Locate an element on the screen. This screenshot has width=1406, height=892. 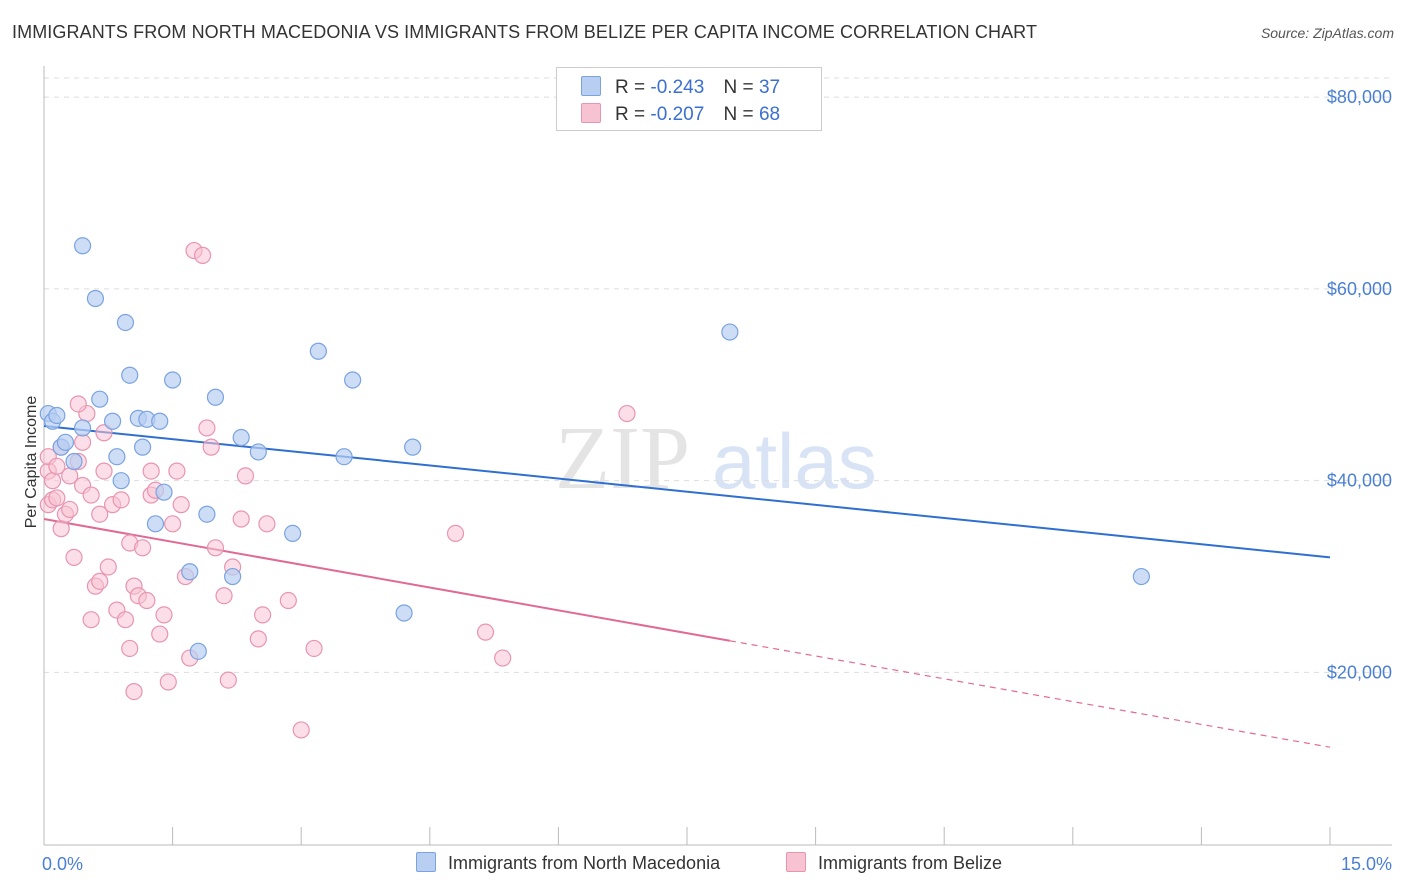
source-credit: Source: ZipAtlas.com is located at coordinates (1327, 33).